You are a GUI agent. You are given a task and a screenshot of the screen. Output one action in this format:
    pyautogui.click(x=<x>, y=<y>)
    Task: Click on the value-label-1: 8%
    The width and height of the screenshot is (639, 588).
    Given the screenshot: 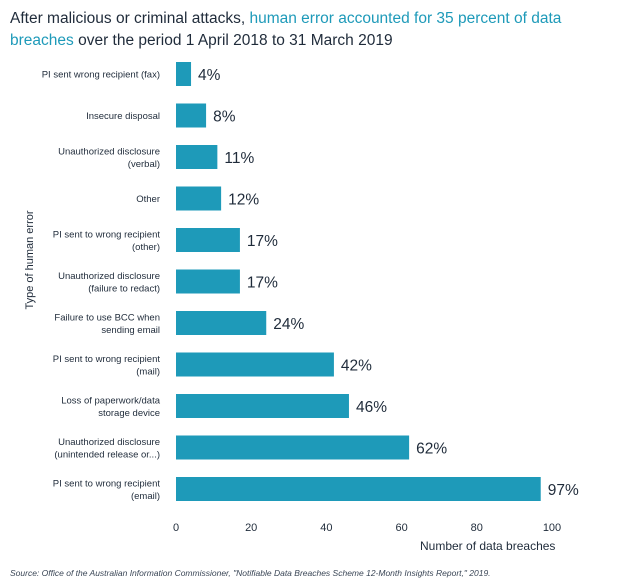 What is the action you would take?
    pyautogui.click(x=224, y=117)
    